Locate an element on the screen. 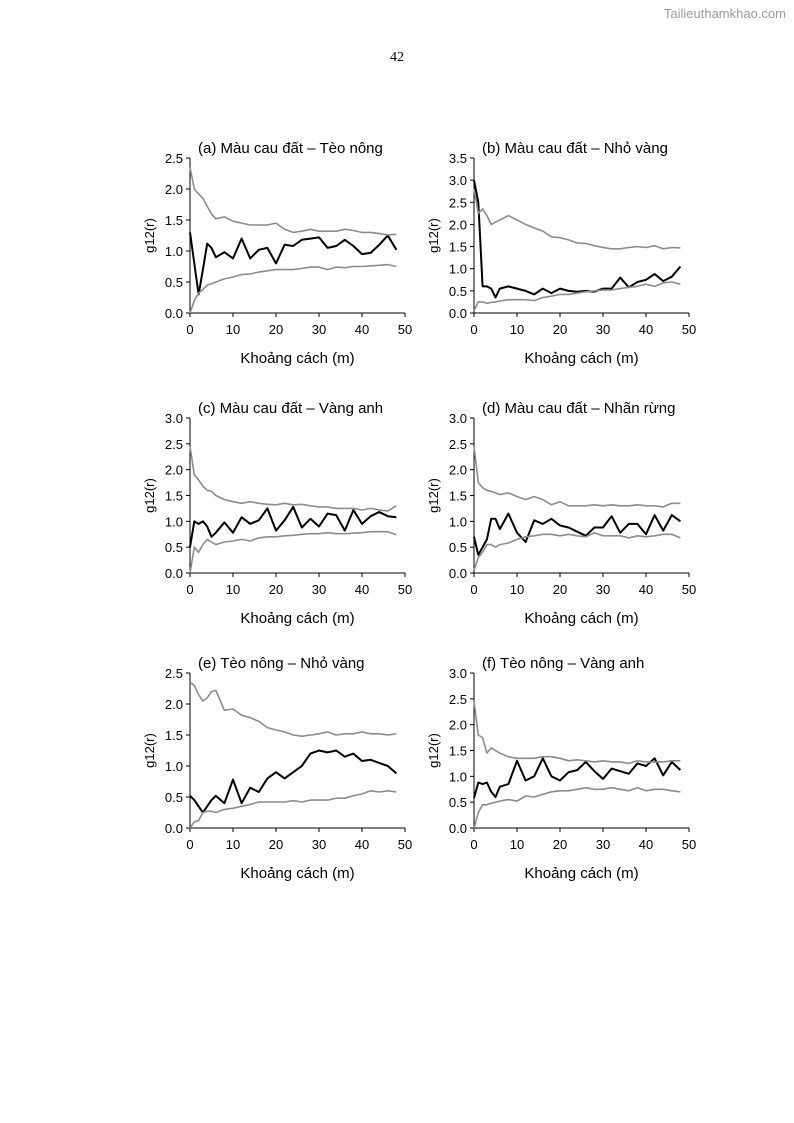 The height and width of the screenshot is (1123, 794). y-tick-label: 3.5 is located at coordinates (458, 158).